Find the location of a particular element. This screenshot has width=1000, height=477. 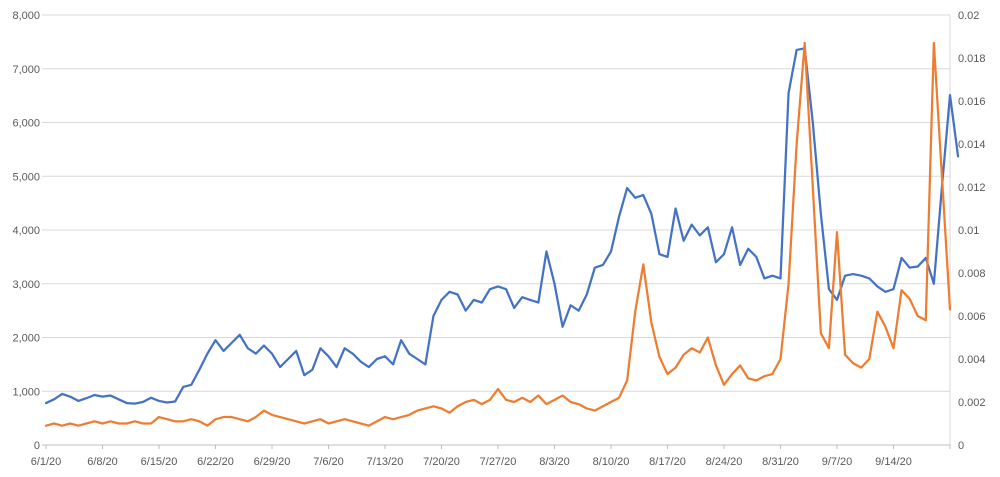

y-axis-label-right: 0.018 is located at coordinates (972, 59).